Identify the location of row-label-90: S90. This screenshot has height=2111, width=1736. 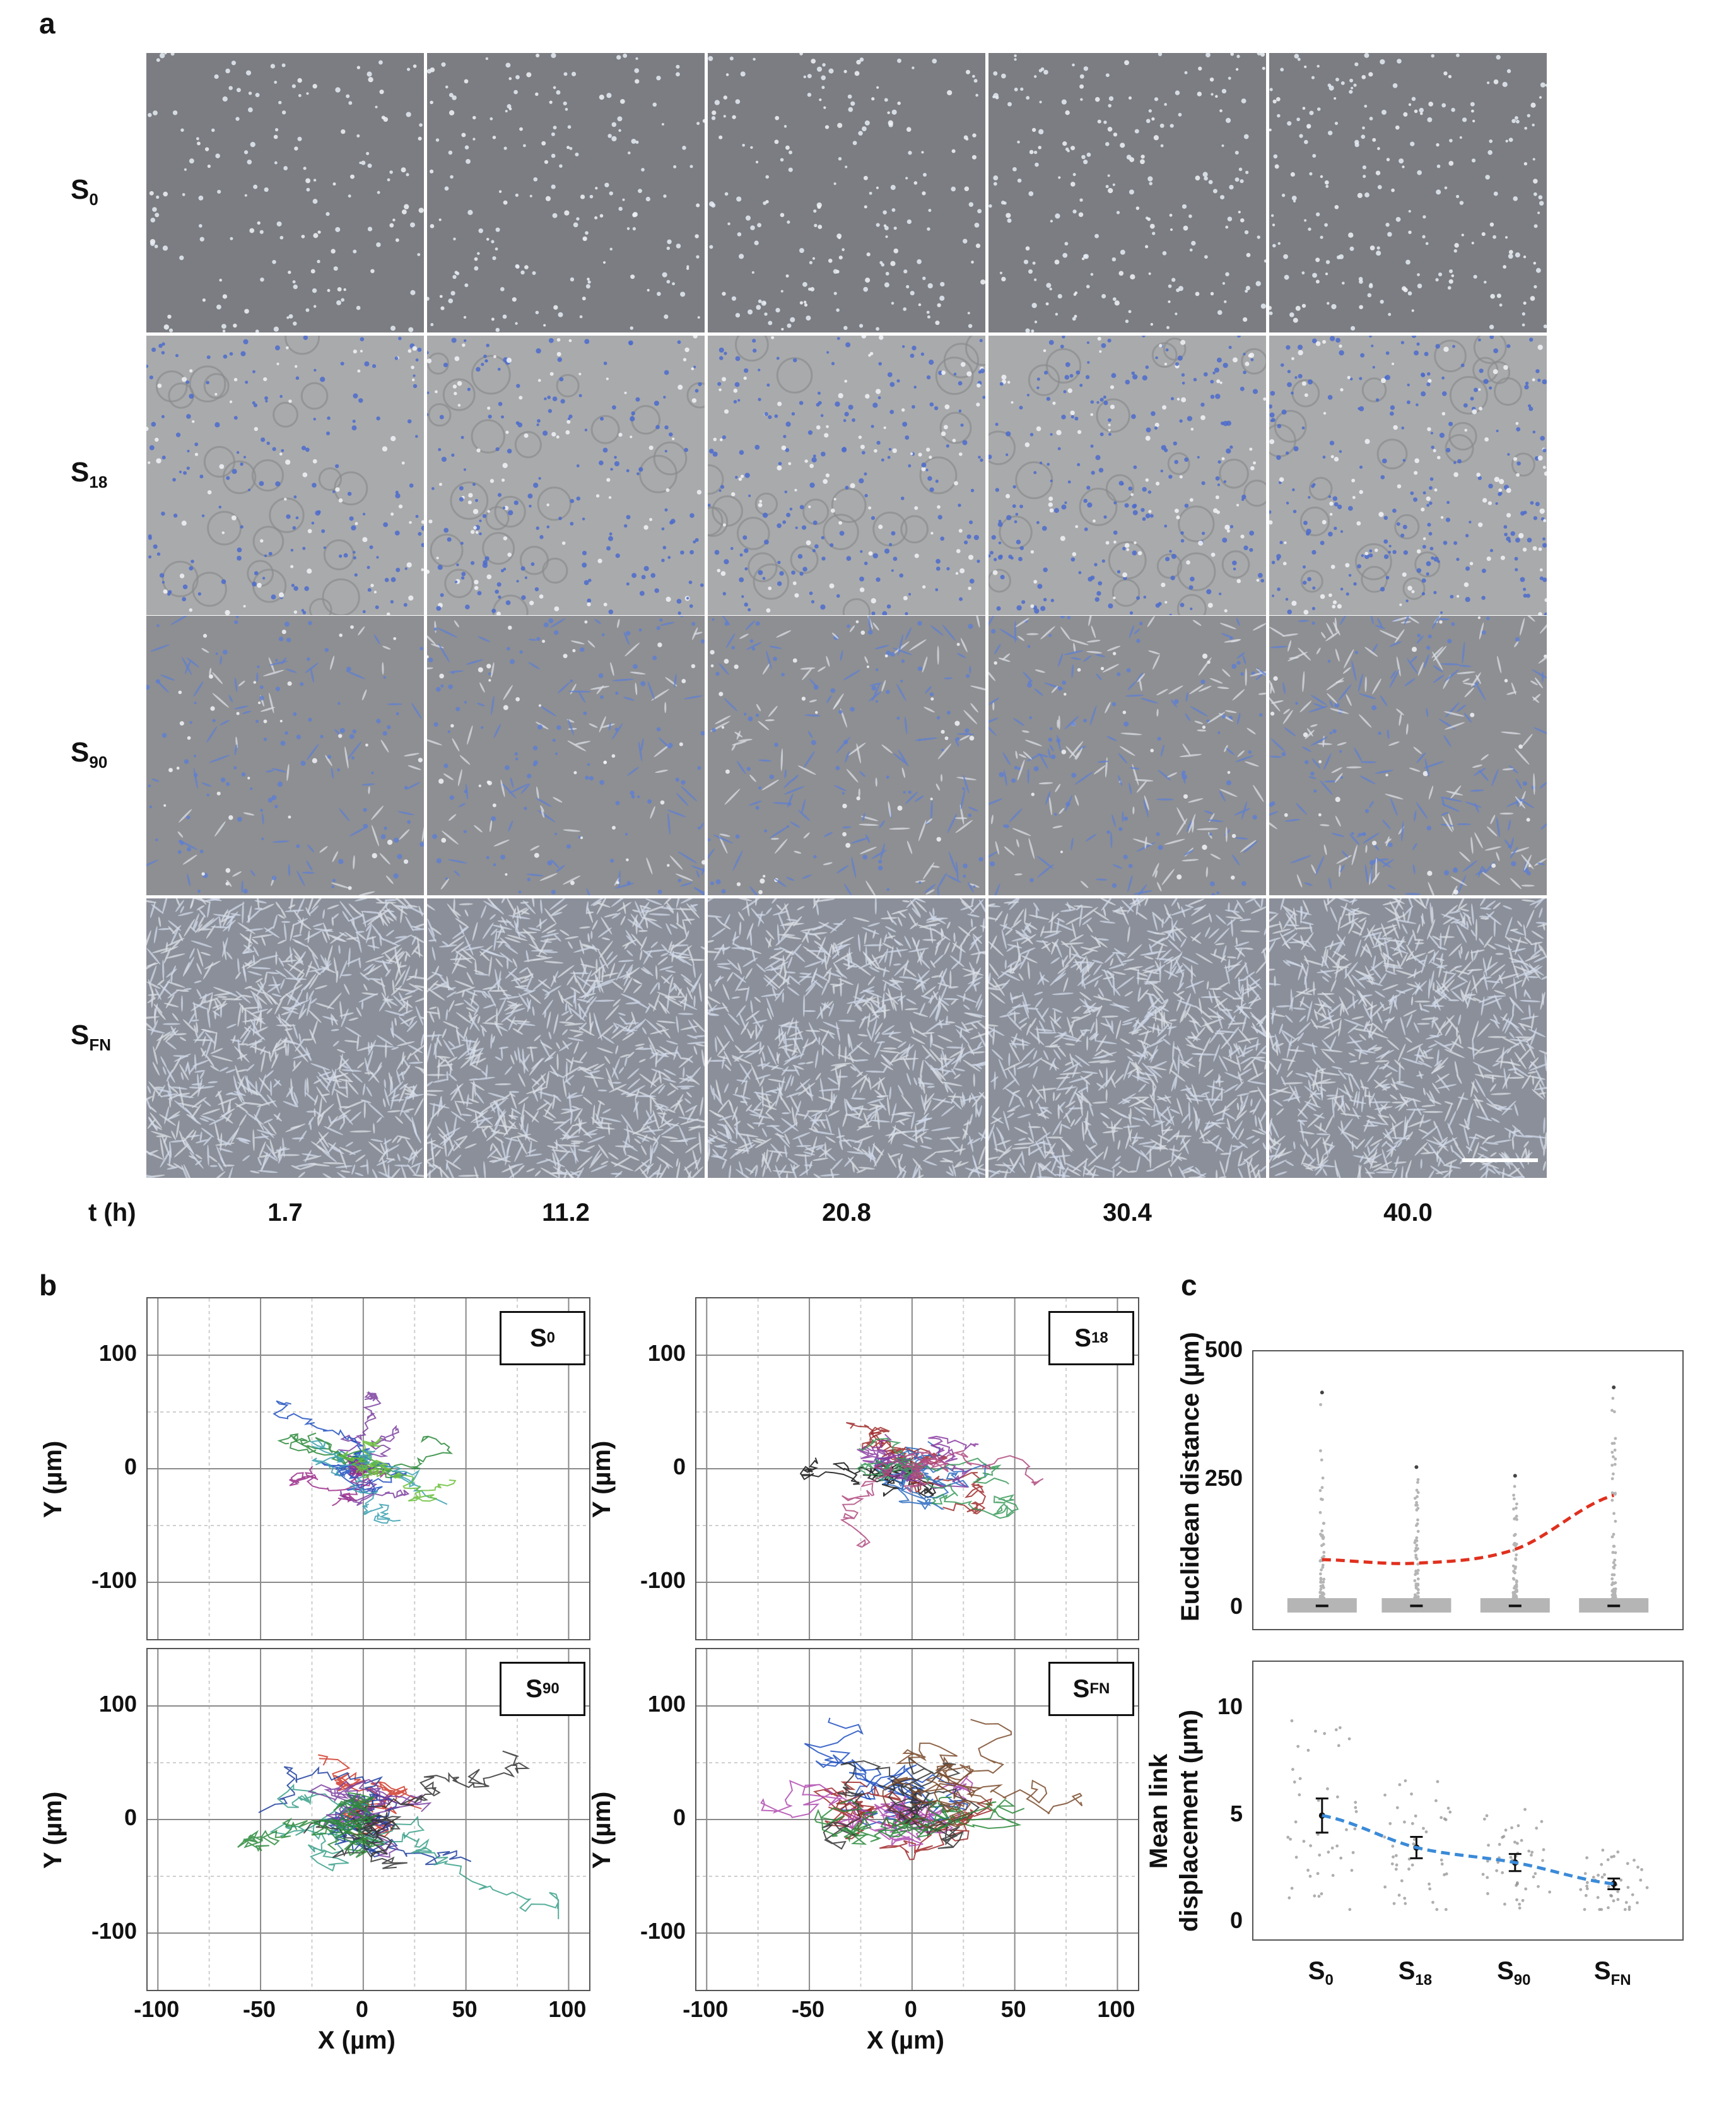
(89, 754).